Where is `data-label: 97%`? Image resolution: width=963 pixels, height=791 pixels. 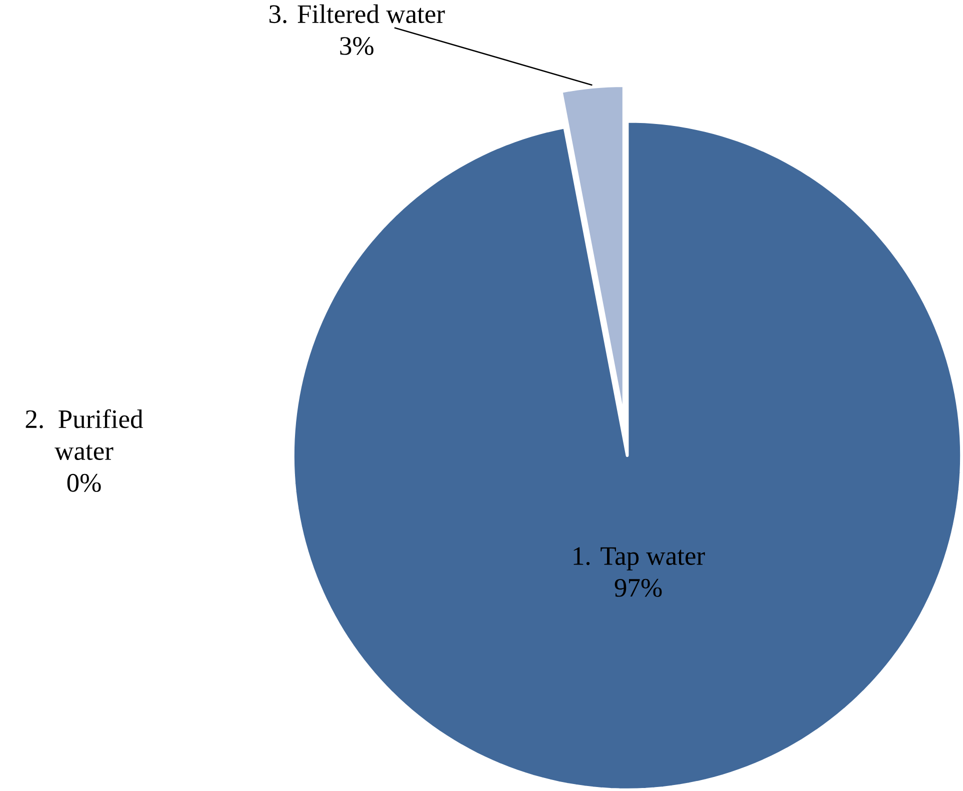
data-label: 97% is located at coordinates (638, 587).